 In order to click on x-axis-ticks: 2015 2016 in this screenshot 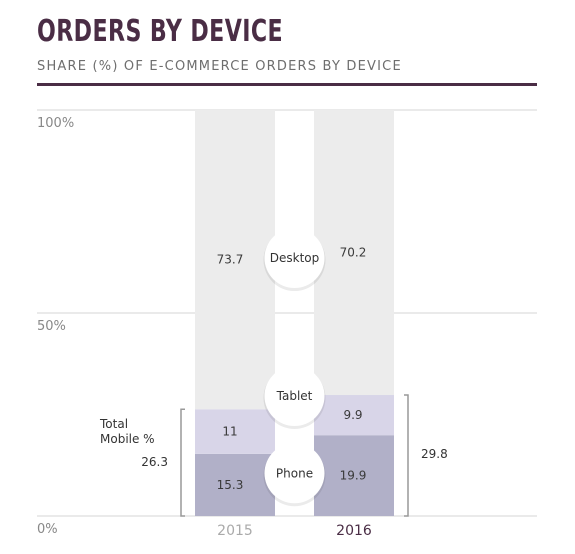, I will do `click(294, 531)`.